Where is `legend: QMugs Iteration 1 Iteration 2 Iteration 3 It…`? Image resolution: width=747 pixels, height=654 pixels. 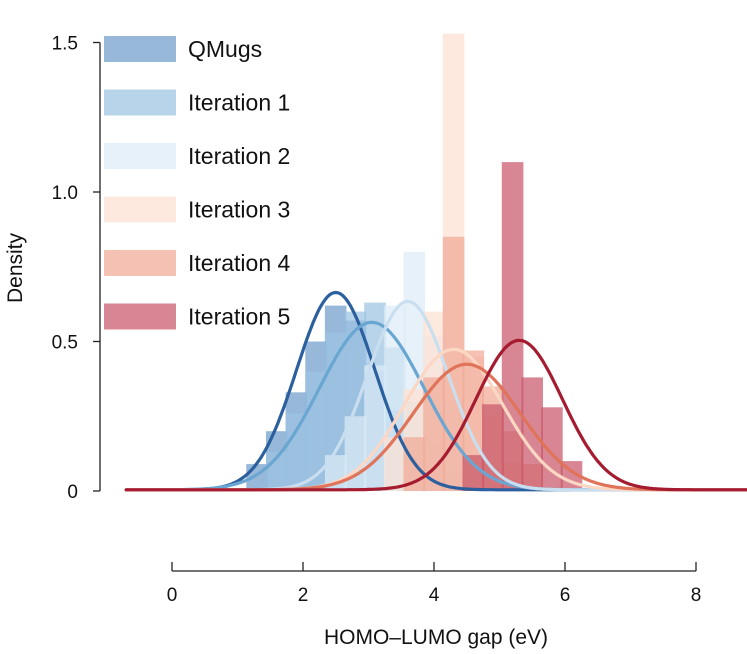
legend: QMugs Iteration 1 Iteration 2 Iteration 3 It… is located at coordinates (197, 183).